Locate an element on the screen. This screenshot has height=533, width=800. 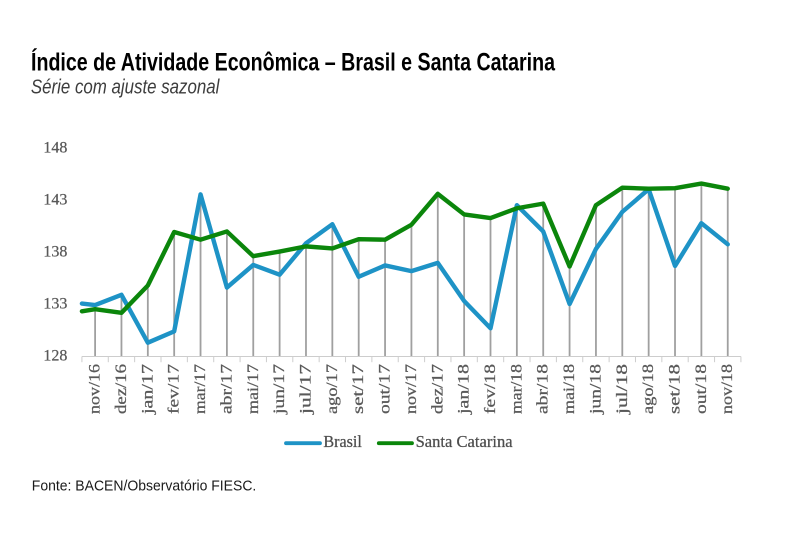
svg-text: nov/18 is located at coordinates (727, 389).